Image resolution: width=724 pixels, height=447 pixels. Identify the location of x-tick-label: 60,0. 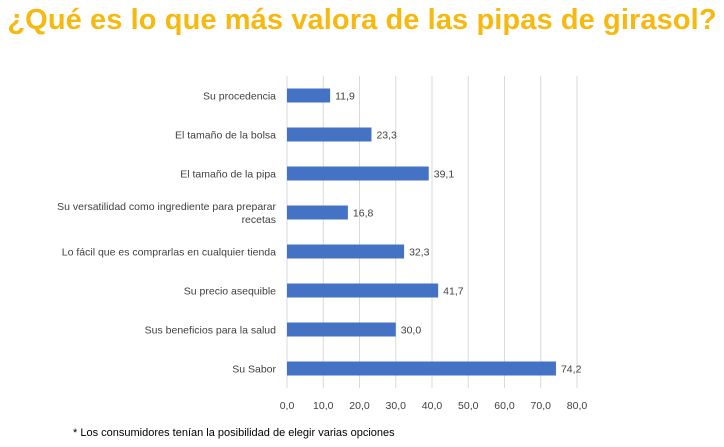
(504, 406).